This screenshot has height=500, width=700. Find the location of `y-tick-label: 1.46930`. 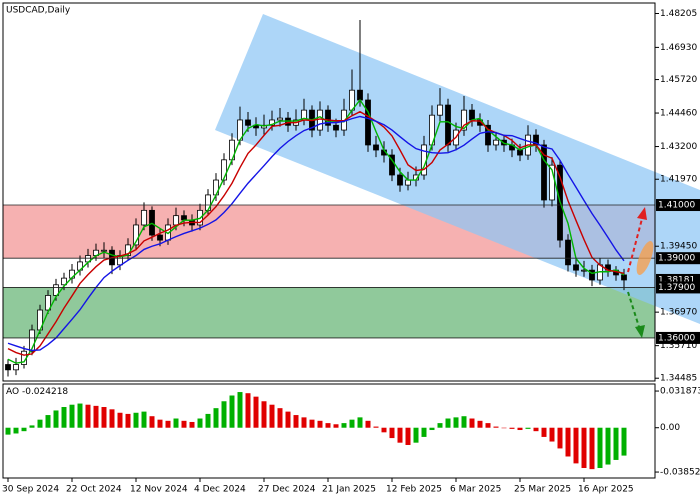

y-tick-label: 1.46930 is located at coordinates (678, 48).